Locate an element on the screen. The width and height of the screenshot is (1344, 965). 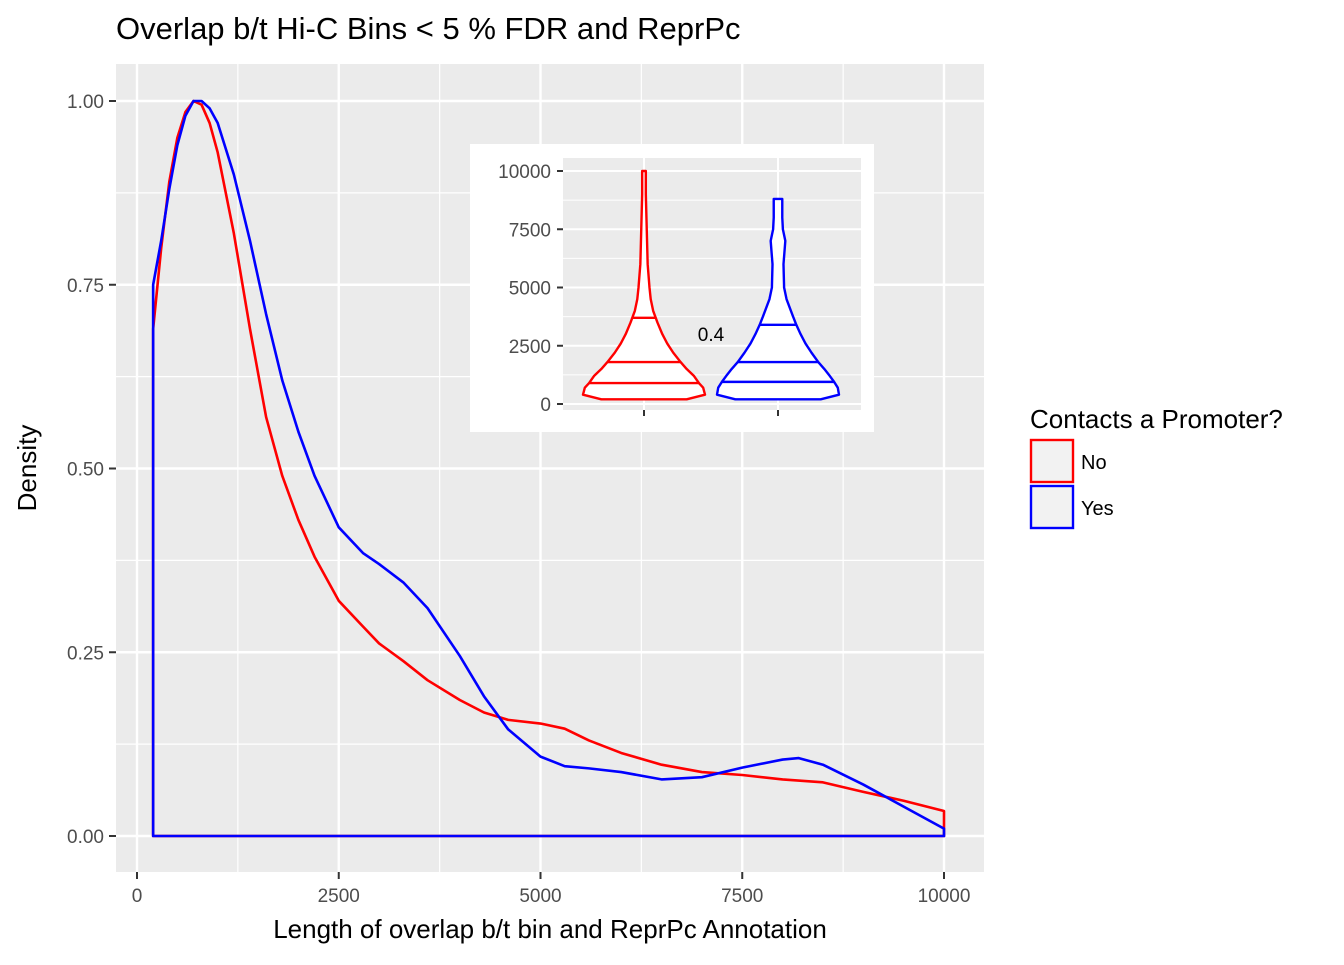
inset-axes: 0 2500 5000 7500 10000 is located at coordinates (638, 289).